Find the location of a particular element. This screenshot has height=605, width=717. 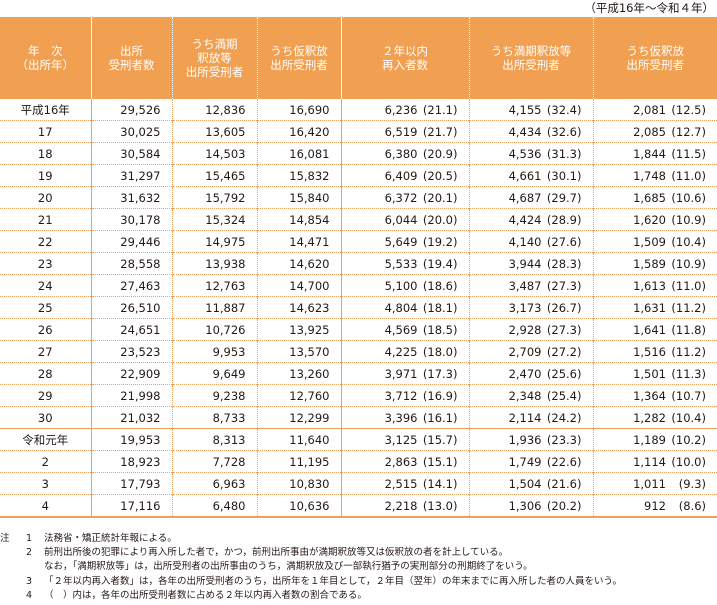

parole-reimprisoned-count: 1,748 is located at coordinates (649, 175).